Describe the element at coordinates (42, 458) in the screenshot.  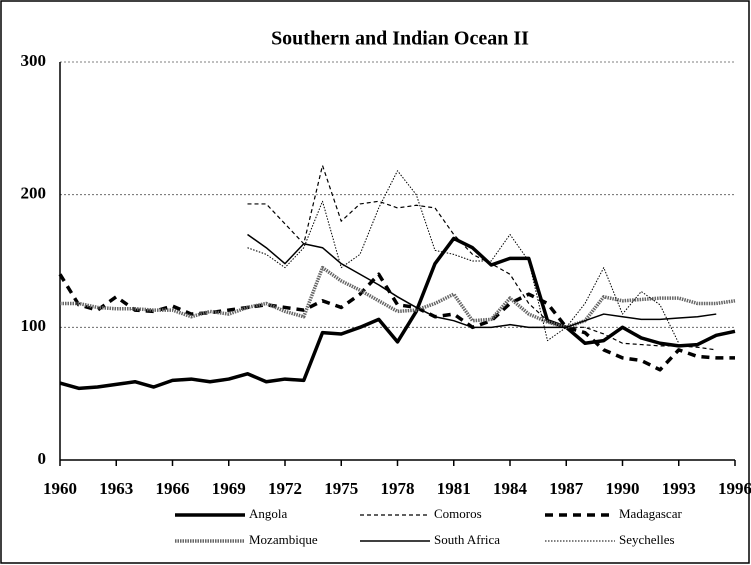
I see `y-tick-label: 0` at that location.